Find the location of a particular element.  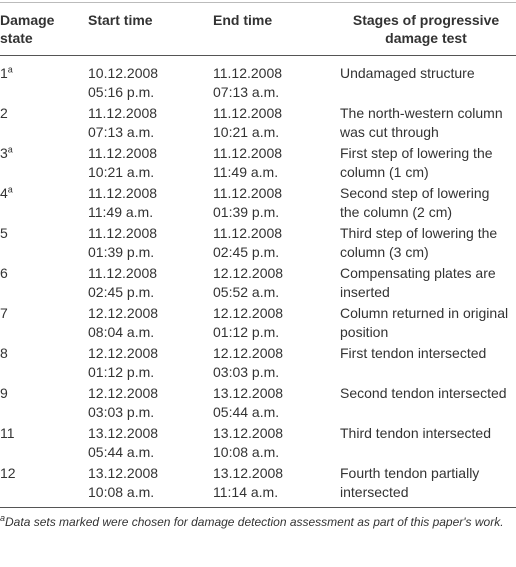

end-time: 10:21 a.m. is located at coordinates (246, 132).